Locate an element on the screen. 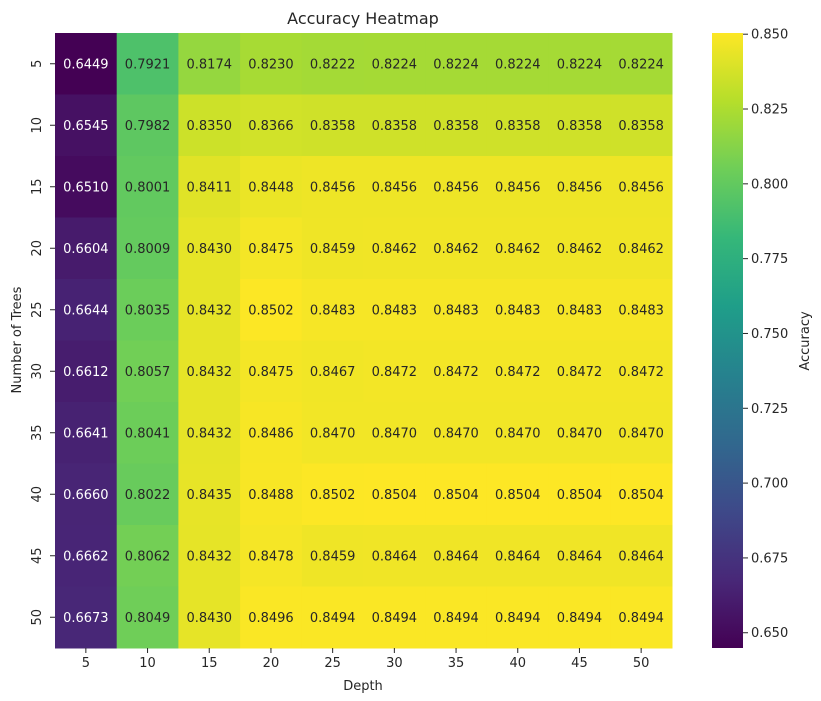 This screenshot has height=701, width=821. cell-value-label: 0.7982 is located at coordinates (148, 126).